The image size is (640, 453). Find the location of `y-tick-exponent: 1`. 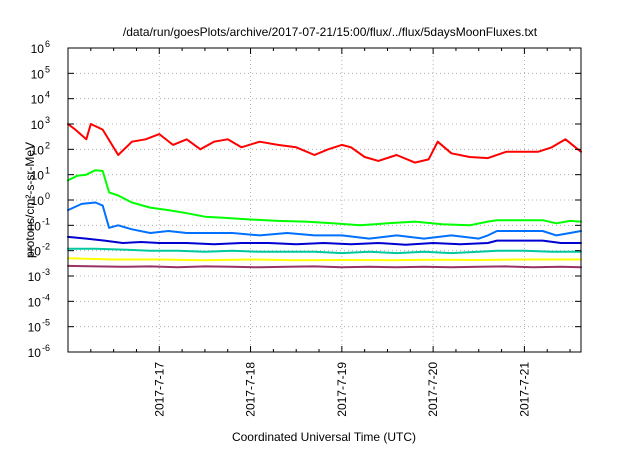

y-tick-exponent: 1 is located at coordinates (47, 171).